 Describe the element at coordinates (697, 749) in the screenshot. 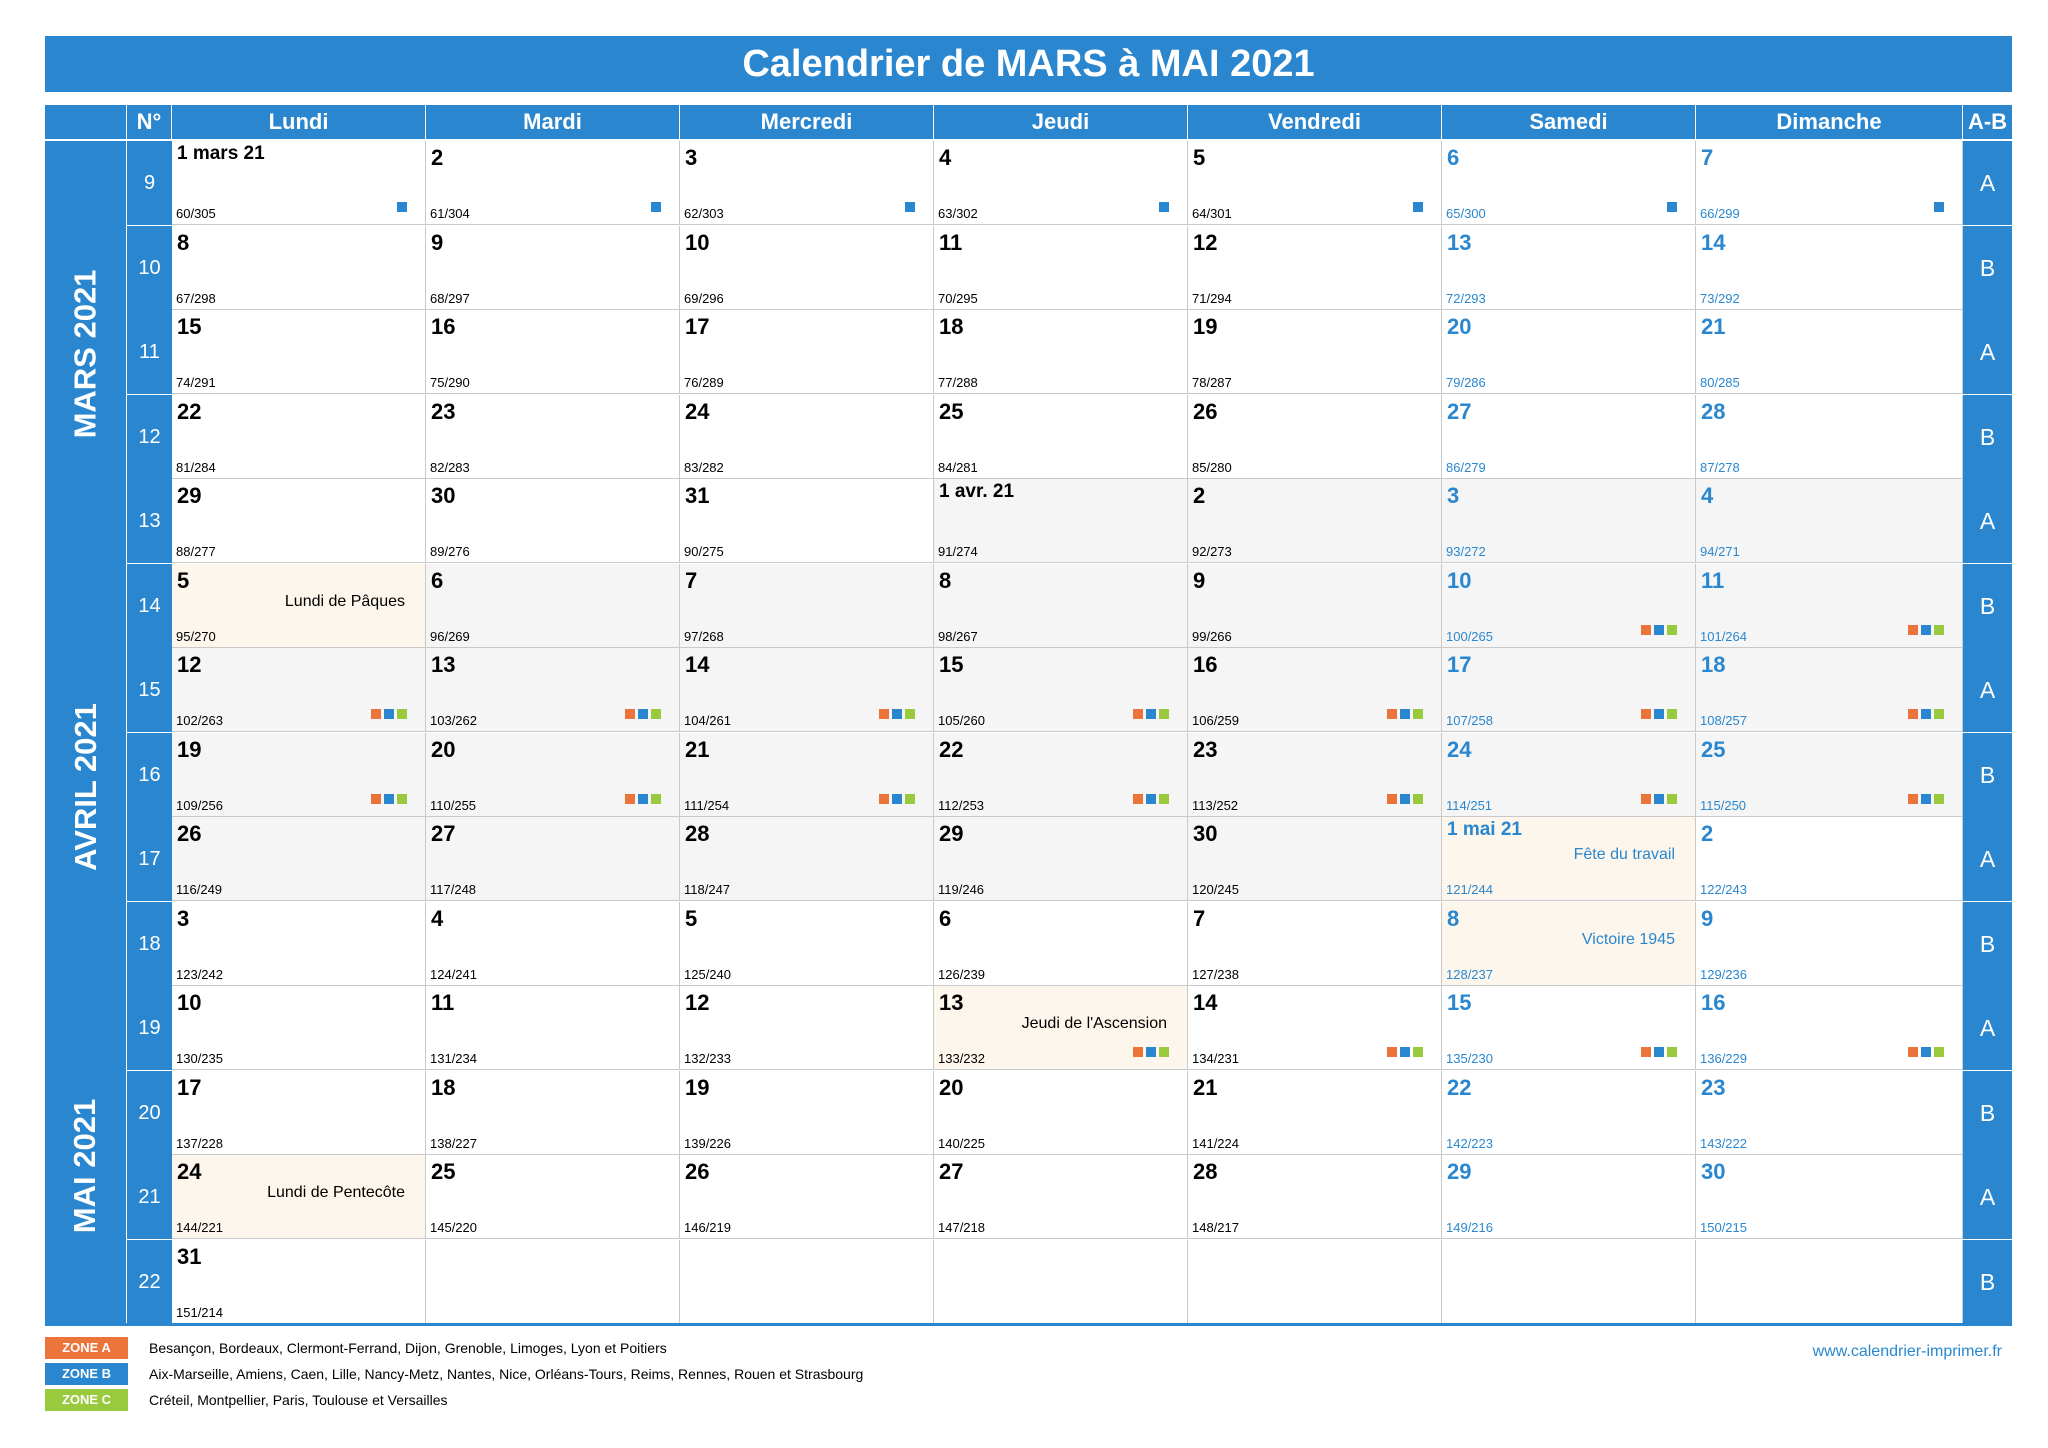

I see `day-number: 21` at that location.